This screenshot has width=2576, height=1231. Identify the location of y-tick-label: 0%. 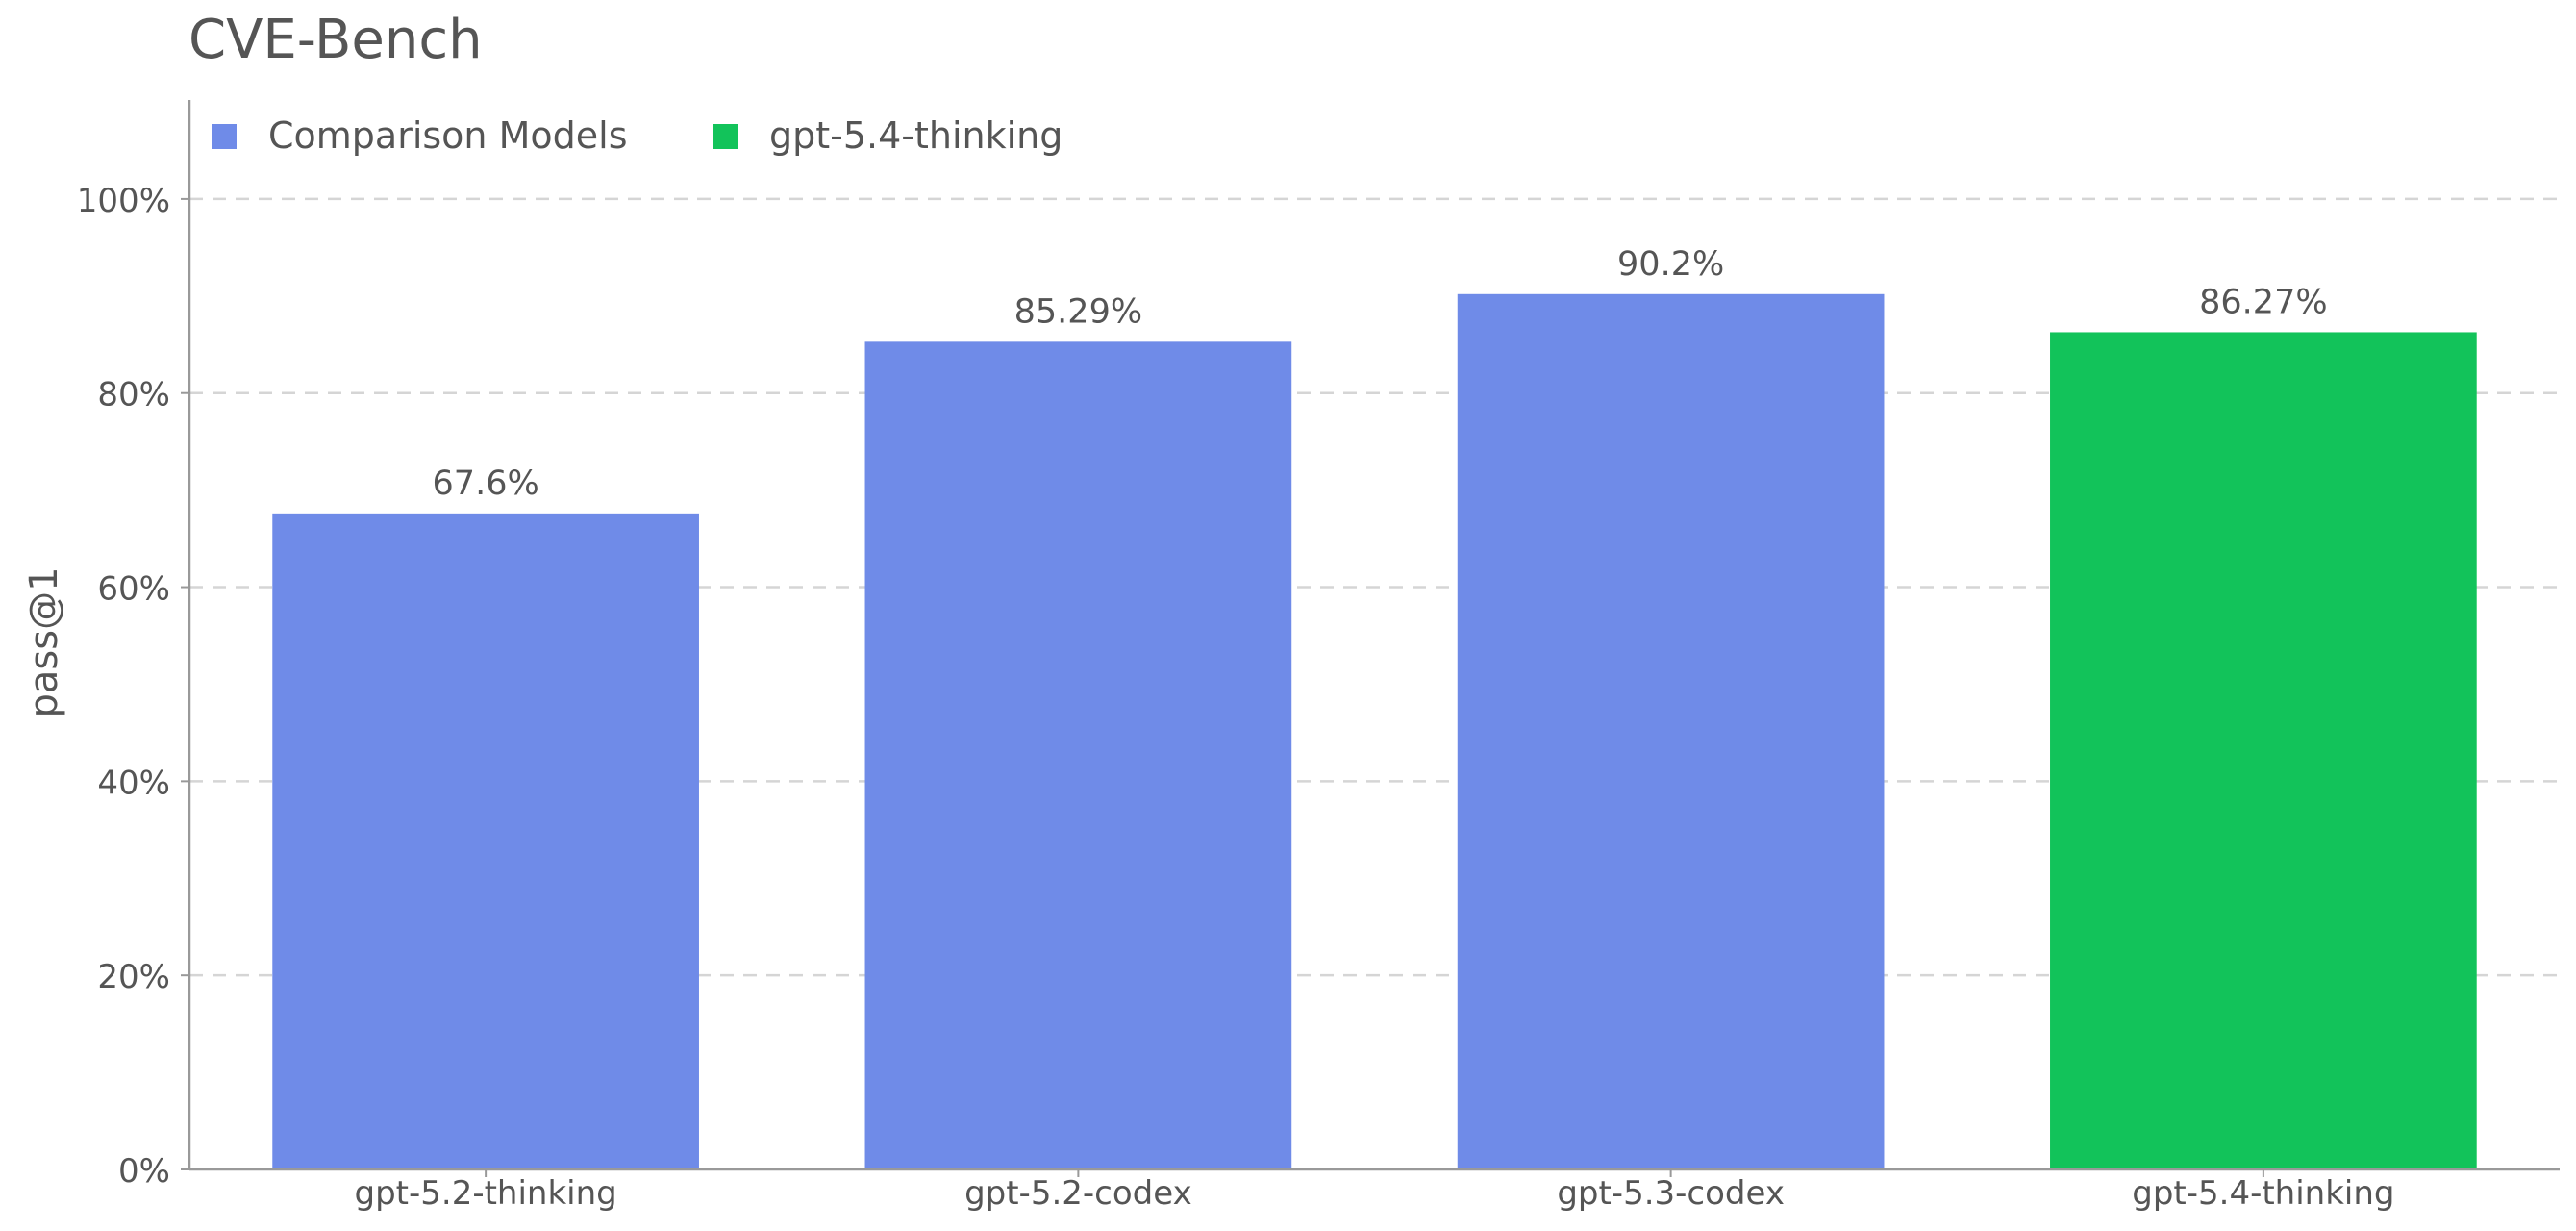
(144, 1171).